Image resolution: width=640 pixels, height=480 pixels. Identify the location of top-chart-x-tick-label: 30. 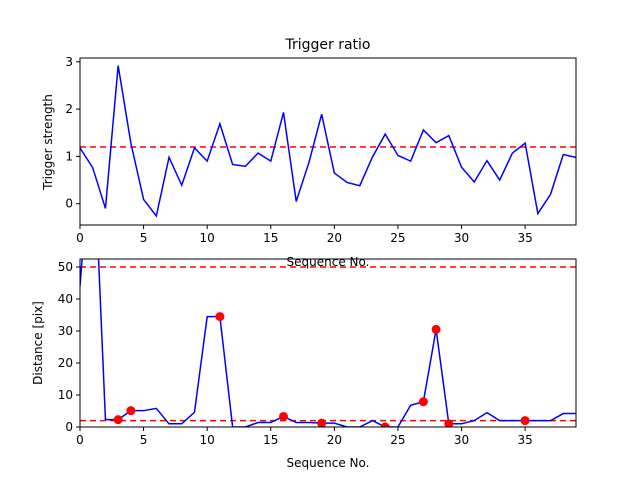
(461, 238).